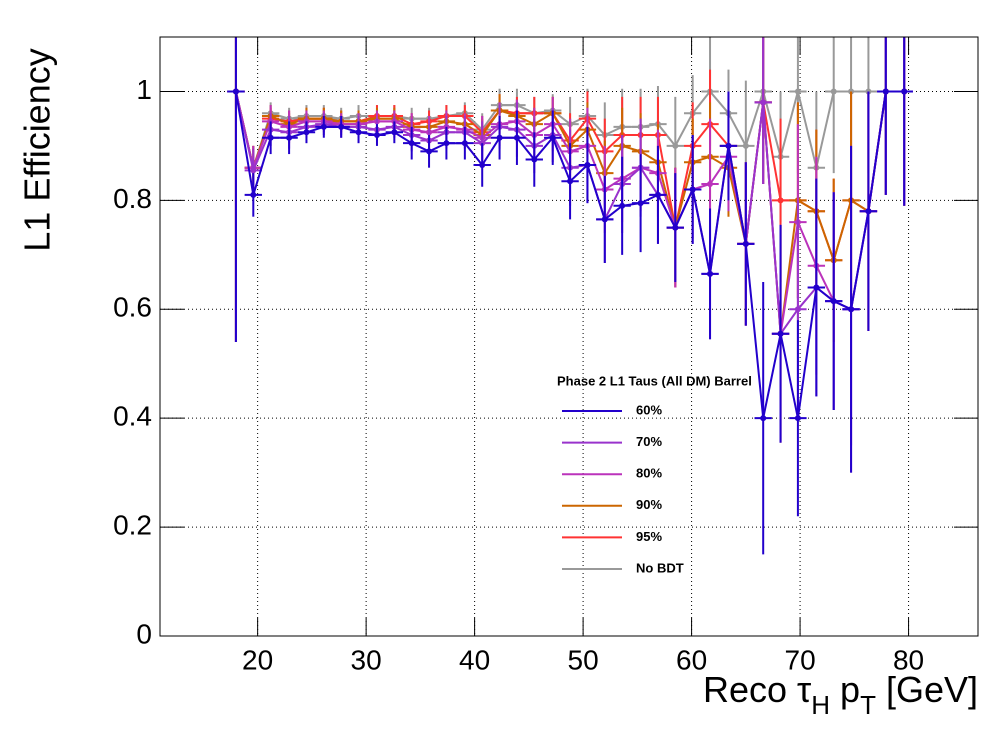 This screenshot has width=998, height=730. What do you see at coordinates (649, 504) in the screenshot?
I see `legend-label: 90%` at bounding box center [649, 504].